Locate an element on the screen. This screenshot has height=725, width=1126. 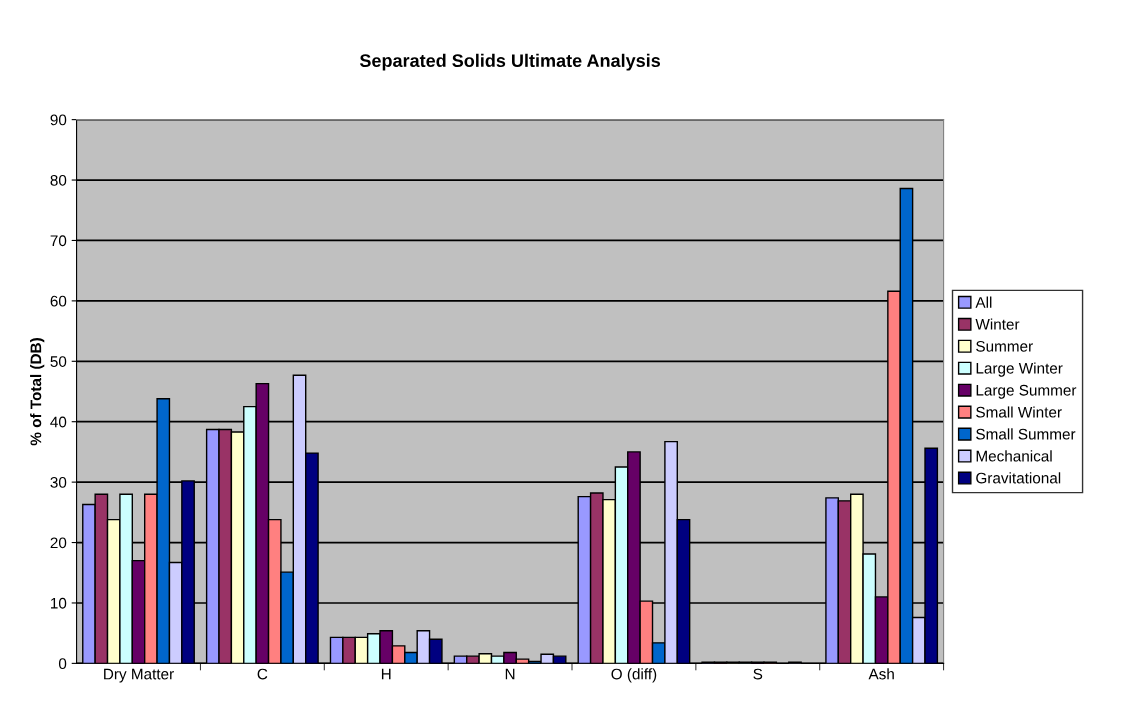
y-tick-label: 80 is located at coordinates (58, 180).